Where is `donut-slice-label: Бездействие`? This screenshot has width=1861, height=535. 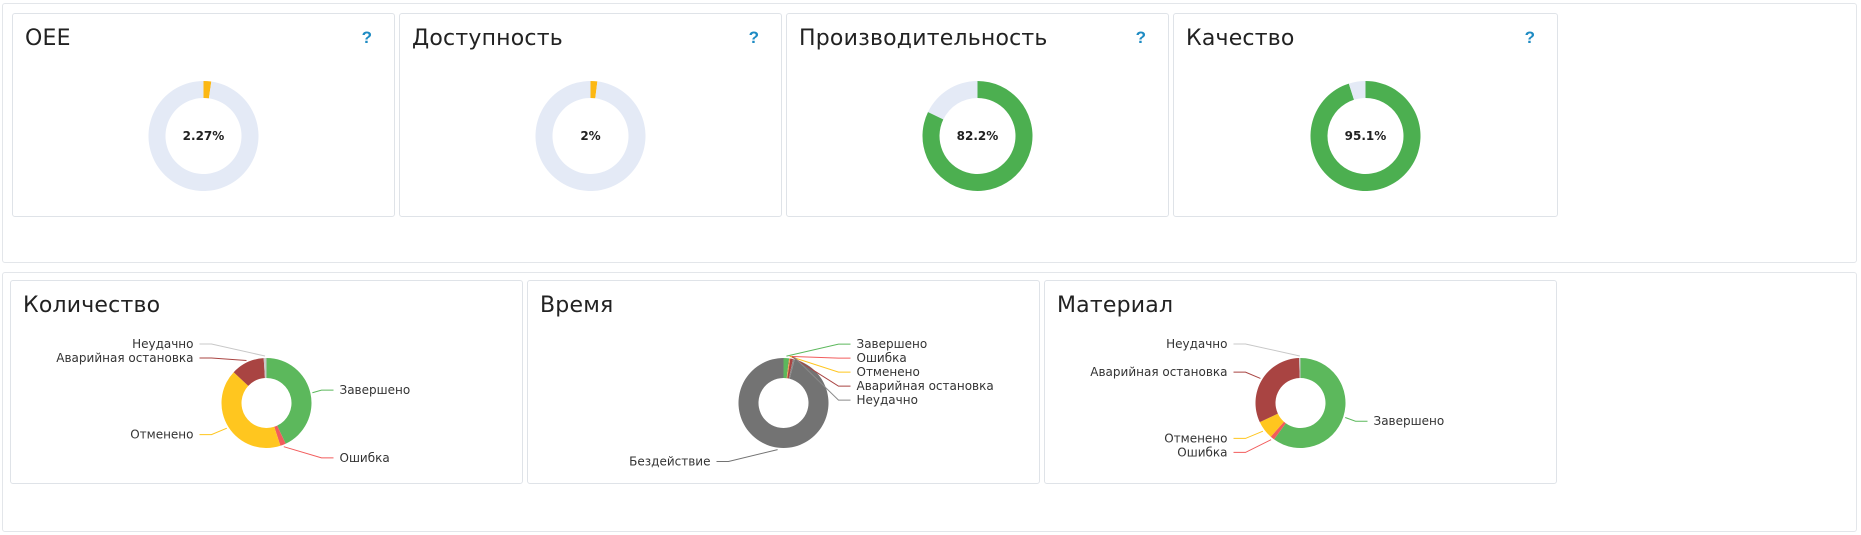
donut-slice-label: Бездействие is located at coordinates (669, 462).